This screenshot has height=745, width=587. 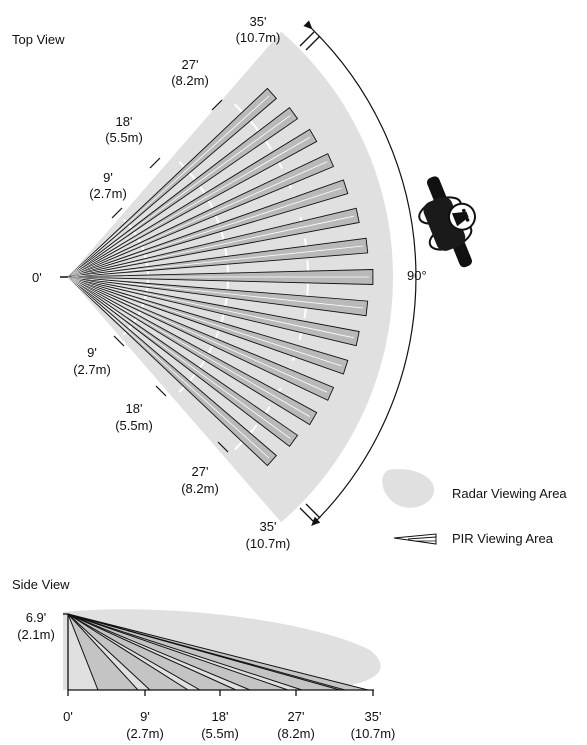 I want to click on radar-label: Radar Viewing Area, so click(x=509, y=493).